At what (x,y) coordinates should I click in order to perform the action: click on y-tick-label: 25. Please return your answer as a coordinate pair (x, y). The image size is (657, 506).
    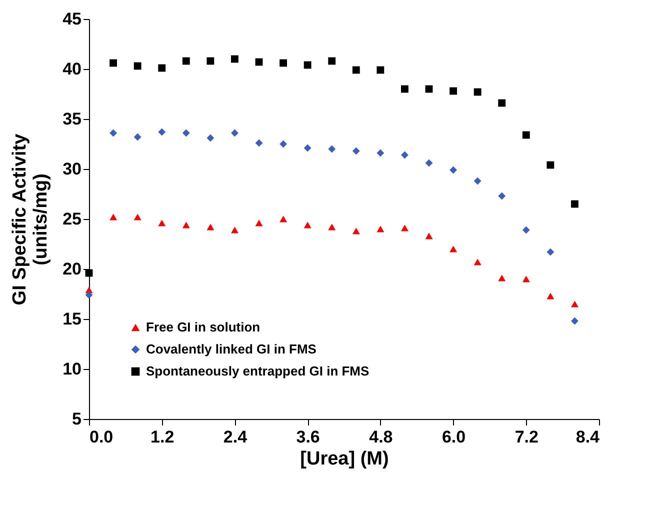
    Looking at the image, I should click on (72, 219).